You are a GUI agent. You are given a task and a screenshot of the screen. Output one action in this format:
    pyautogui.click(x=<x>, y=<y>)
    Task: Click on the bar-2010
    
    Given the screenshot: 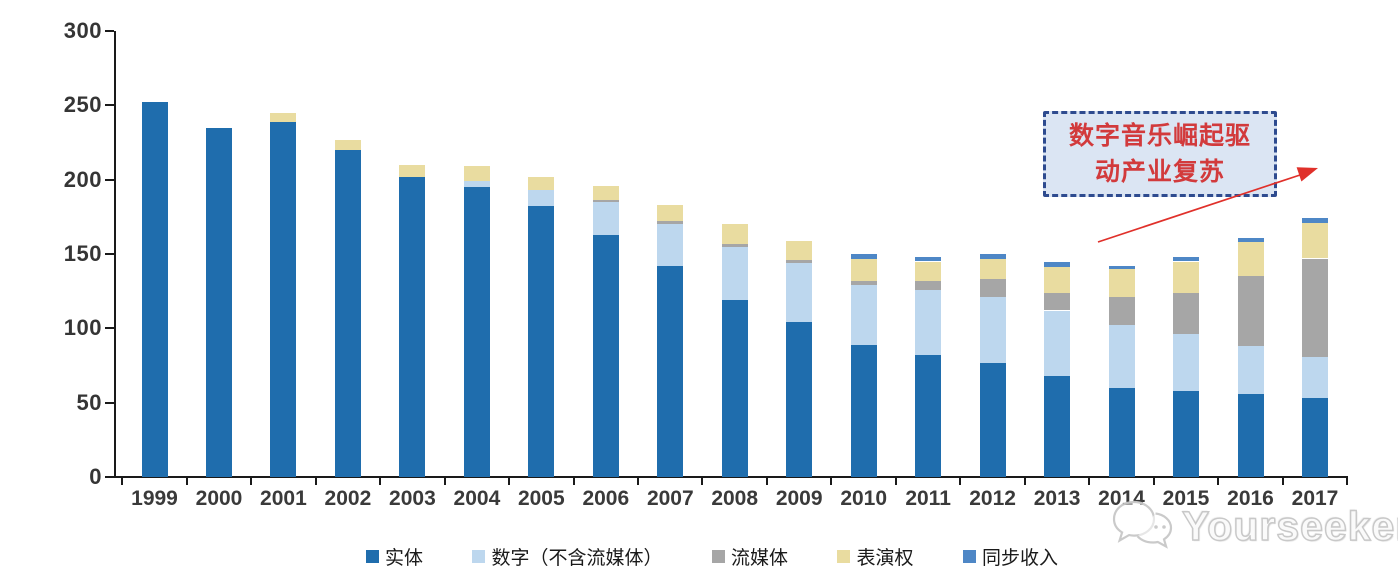 What is the action you would take?
    pyautogui.click(x=863, y=365)
    